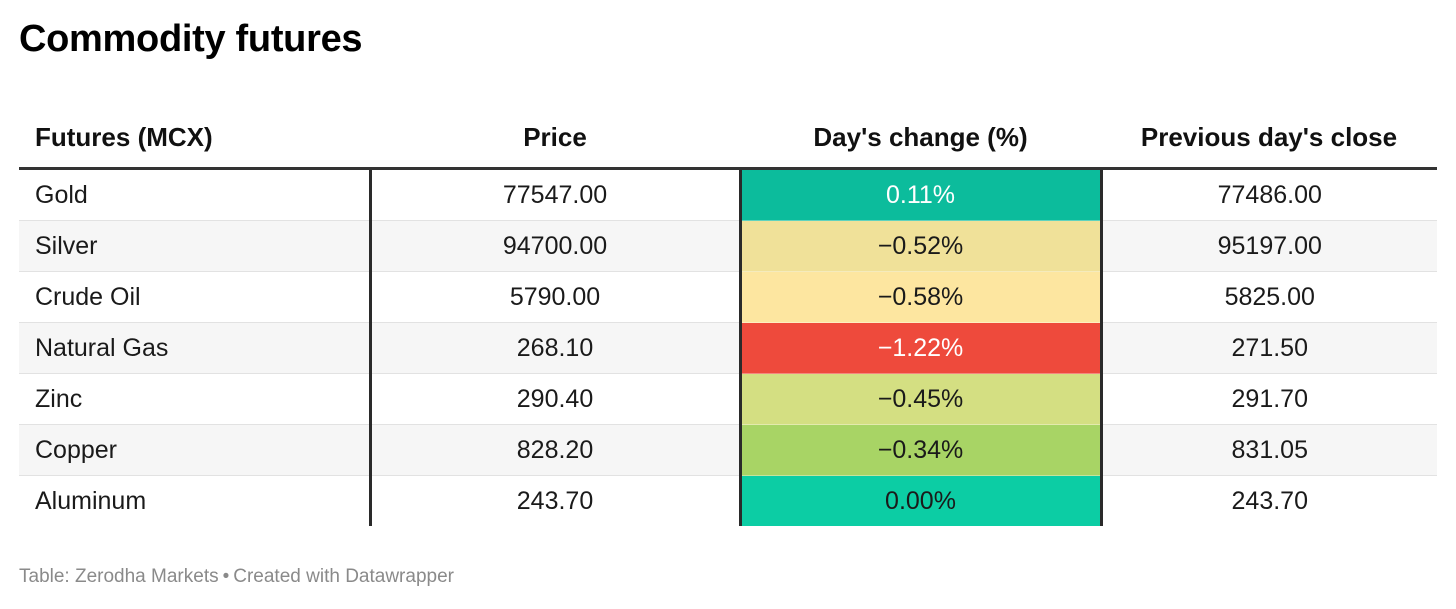  Describe the element at coordinates (194, 138) in the screenshot. I see `column-header-futures: Futures (MCX)` at that location.